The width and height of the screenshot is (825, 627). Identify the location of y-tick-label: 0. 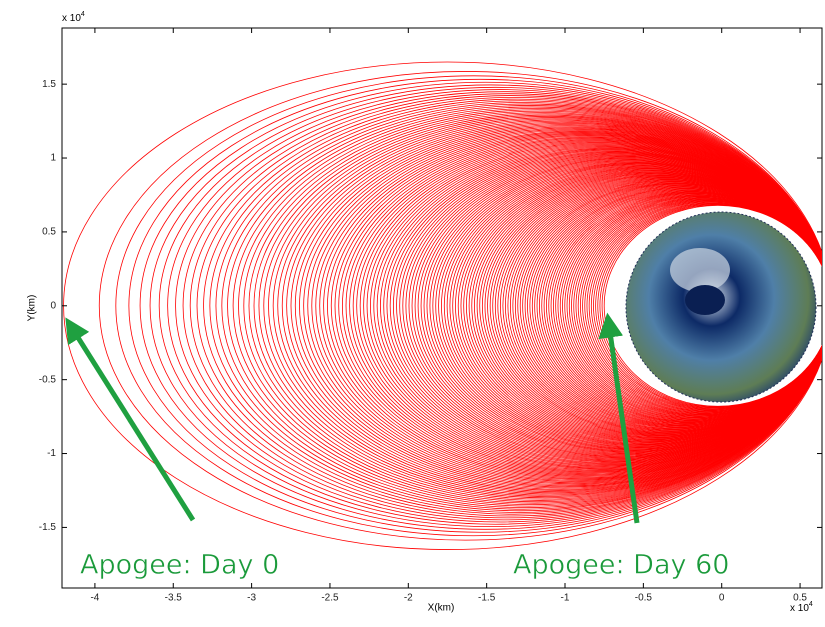
(53, 305).